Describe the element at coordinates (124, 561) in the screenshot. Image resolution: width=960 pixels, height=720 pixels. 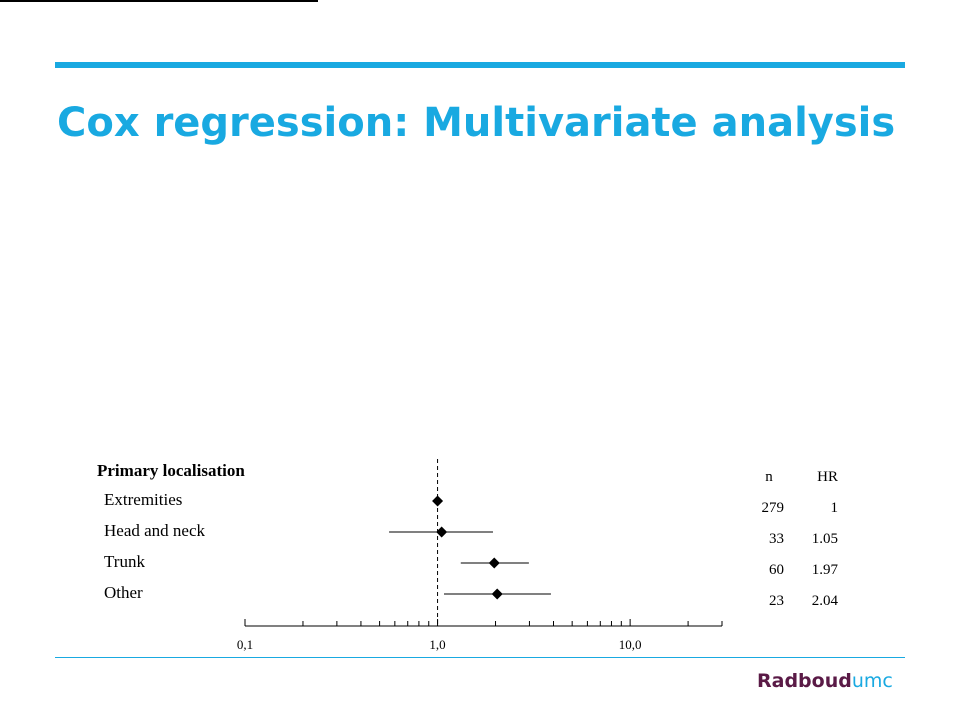
I see `category-label: Trunk` at that location.